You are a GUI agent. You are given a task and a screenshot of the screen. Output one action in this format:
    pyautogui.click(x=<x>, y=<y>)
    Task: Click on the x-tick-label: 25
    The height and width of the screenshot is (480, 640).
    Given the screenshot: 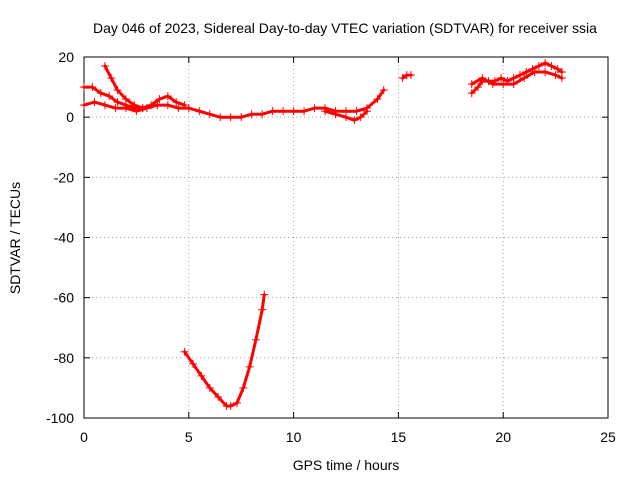 What is the action you would take?
    pyautogui.click(x=608, y=437)
    